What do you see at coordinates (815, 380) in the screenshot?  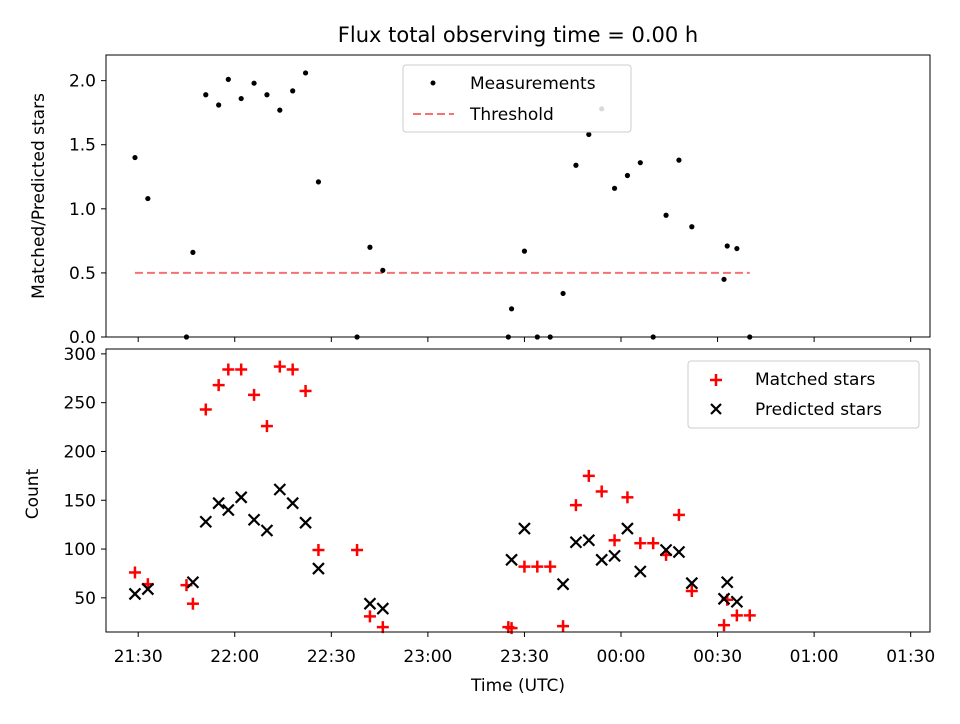 I see `legend-matched-label: Matched stars` at bounding box center [815, 380].